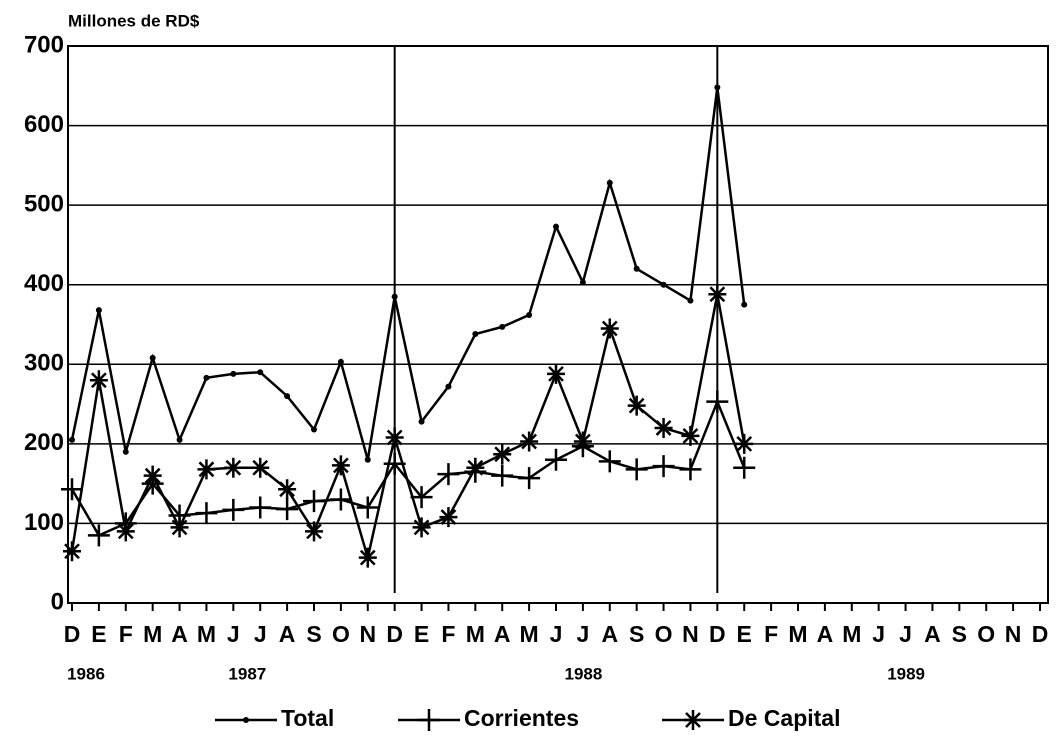  Describe the element at coordinates (307, 718) in the screenshot. I see `legend-label: Total` at that location.